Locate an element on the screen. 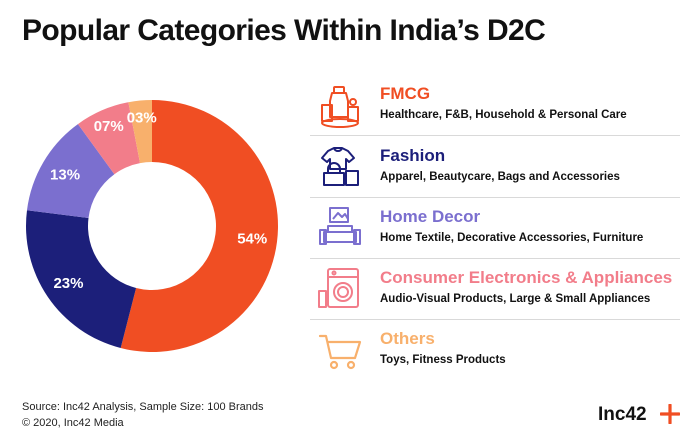 This screenshot has height=448, width=700. legend-name-consumer-electronics: Consumer Electronics & Appliances is located at coordinates (526, 277).